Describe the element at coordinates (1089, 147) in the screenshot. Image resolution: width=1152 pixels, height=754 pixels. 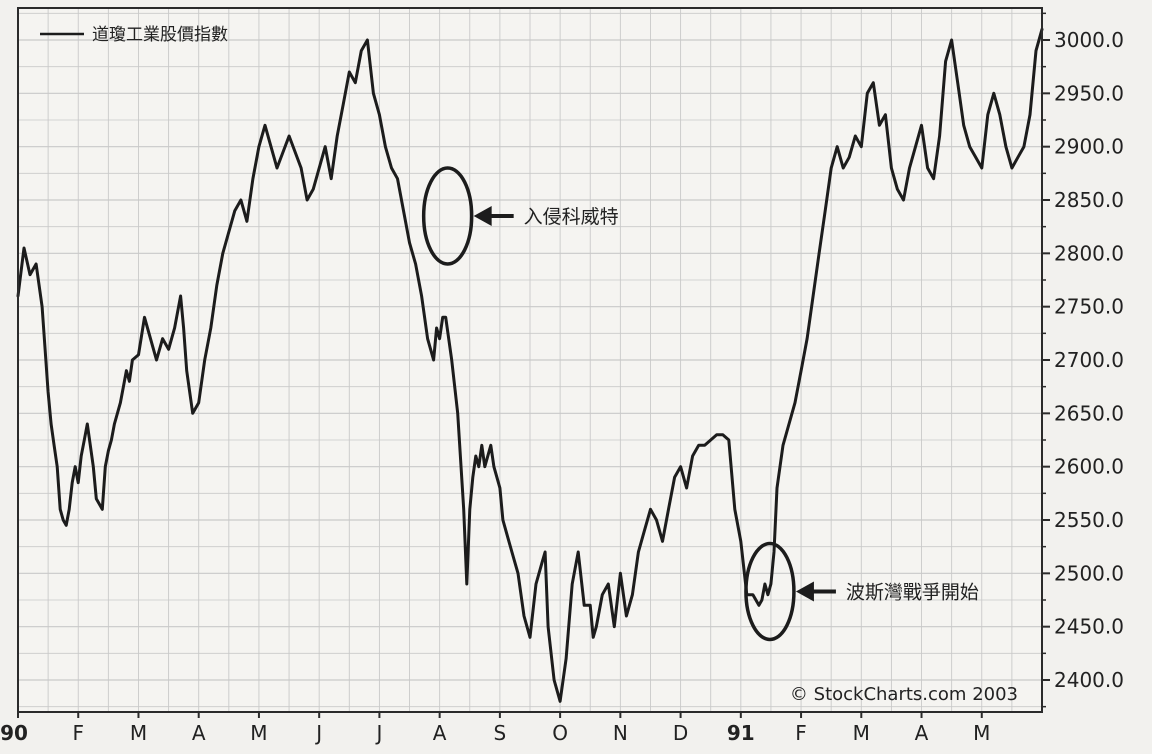
I see `y-tick-label: 2900.0` at that location.